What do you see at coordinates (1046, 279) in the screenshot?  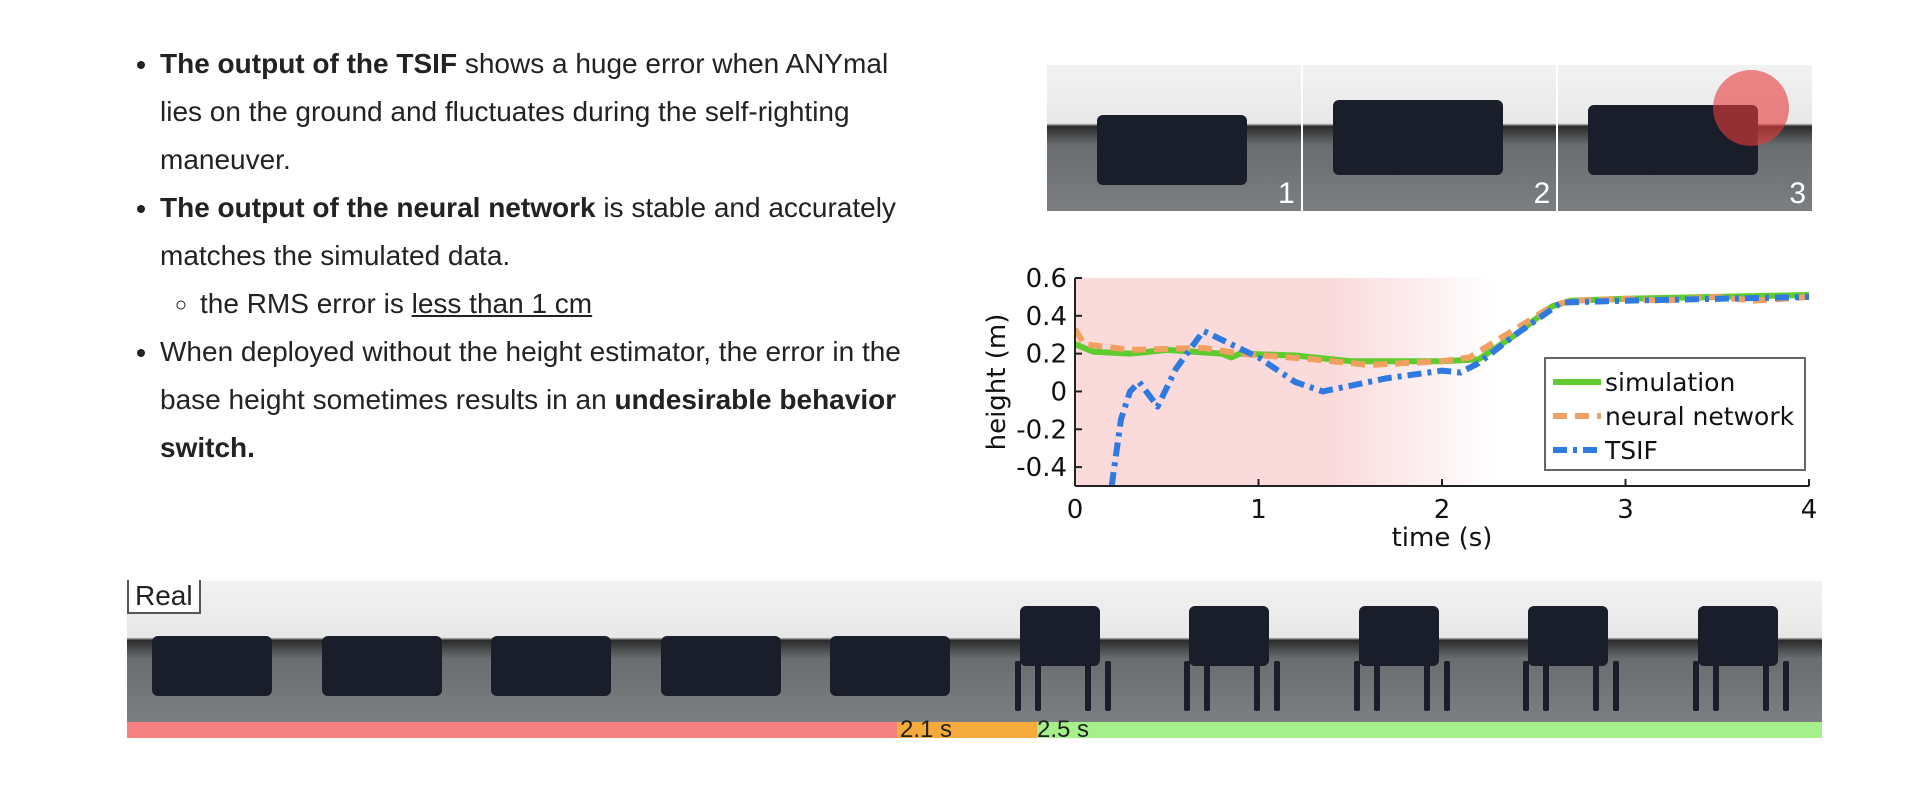 I see `y-tick-label: 0.6` at bounding box center [1046, 279].